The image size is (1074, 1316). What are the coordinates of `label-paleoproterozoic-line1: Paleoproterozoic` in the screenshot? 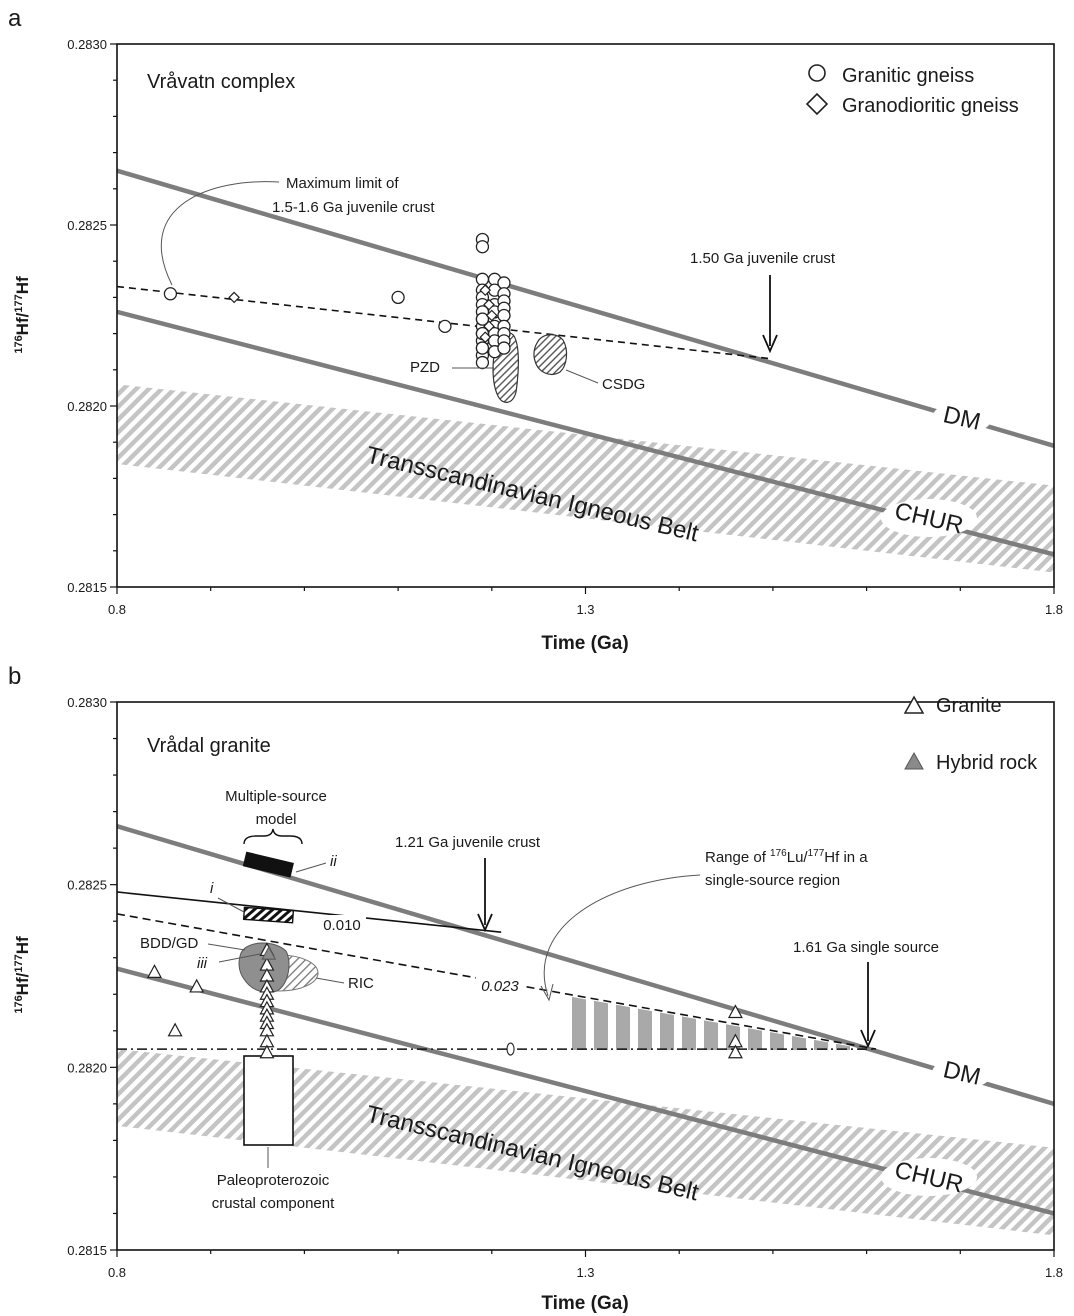 It's located at (273, 1180).